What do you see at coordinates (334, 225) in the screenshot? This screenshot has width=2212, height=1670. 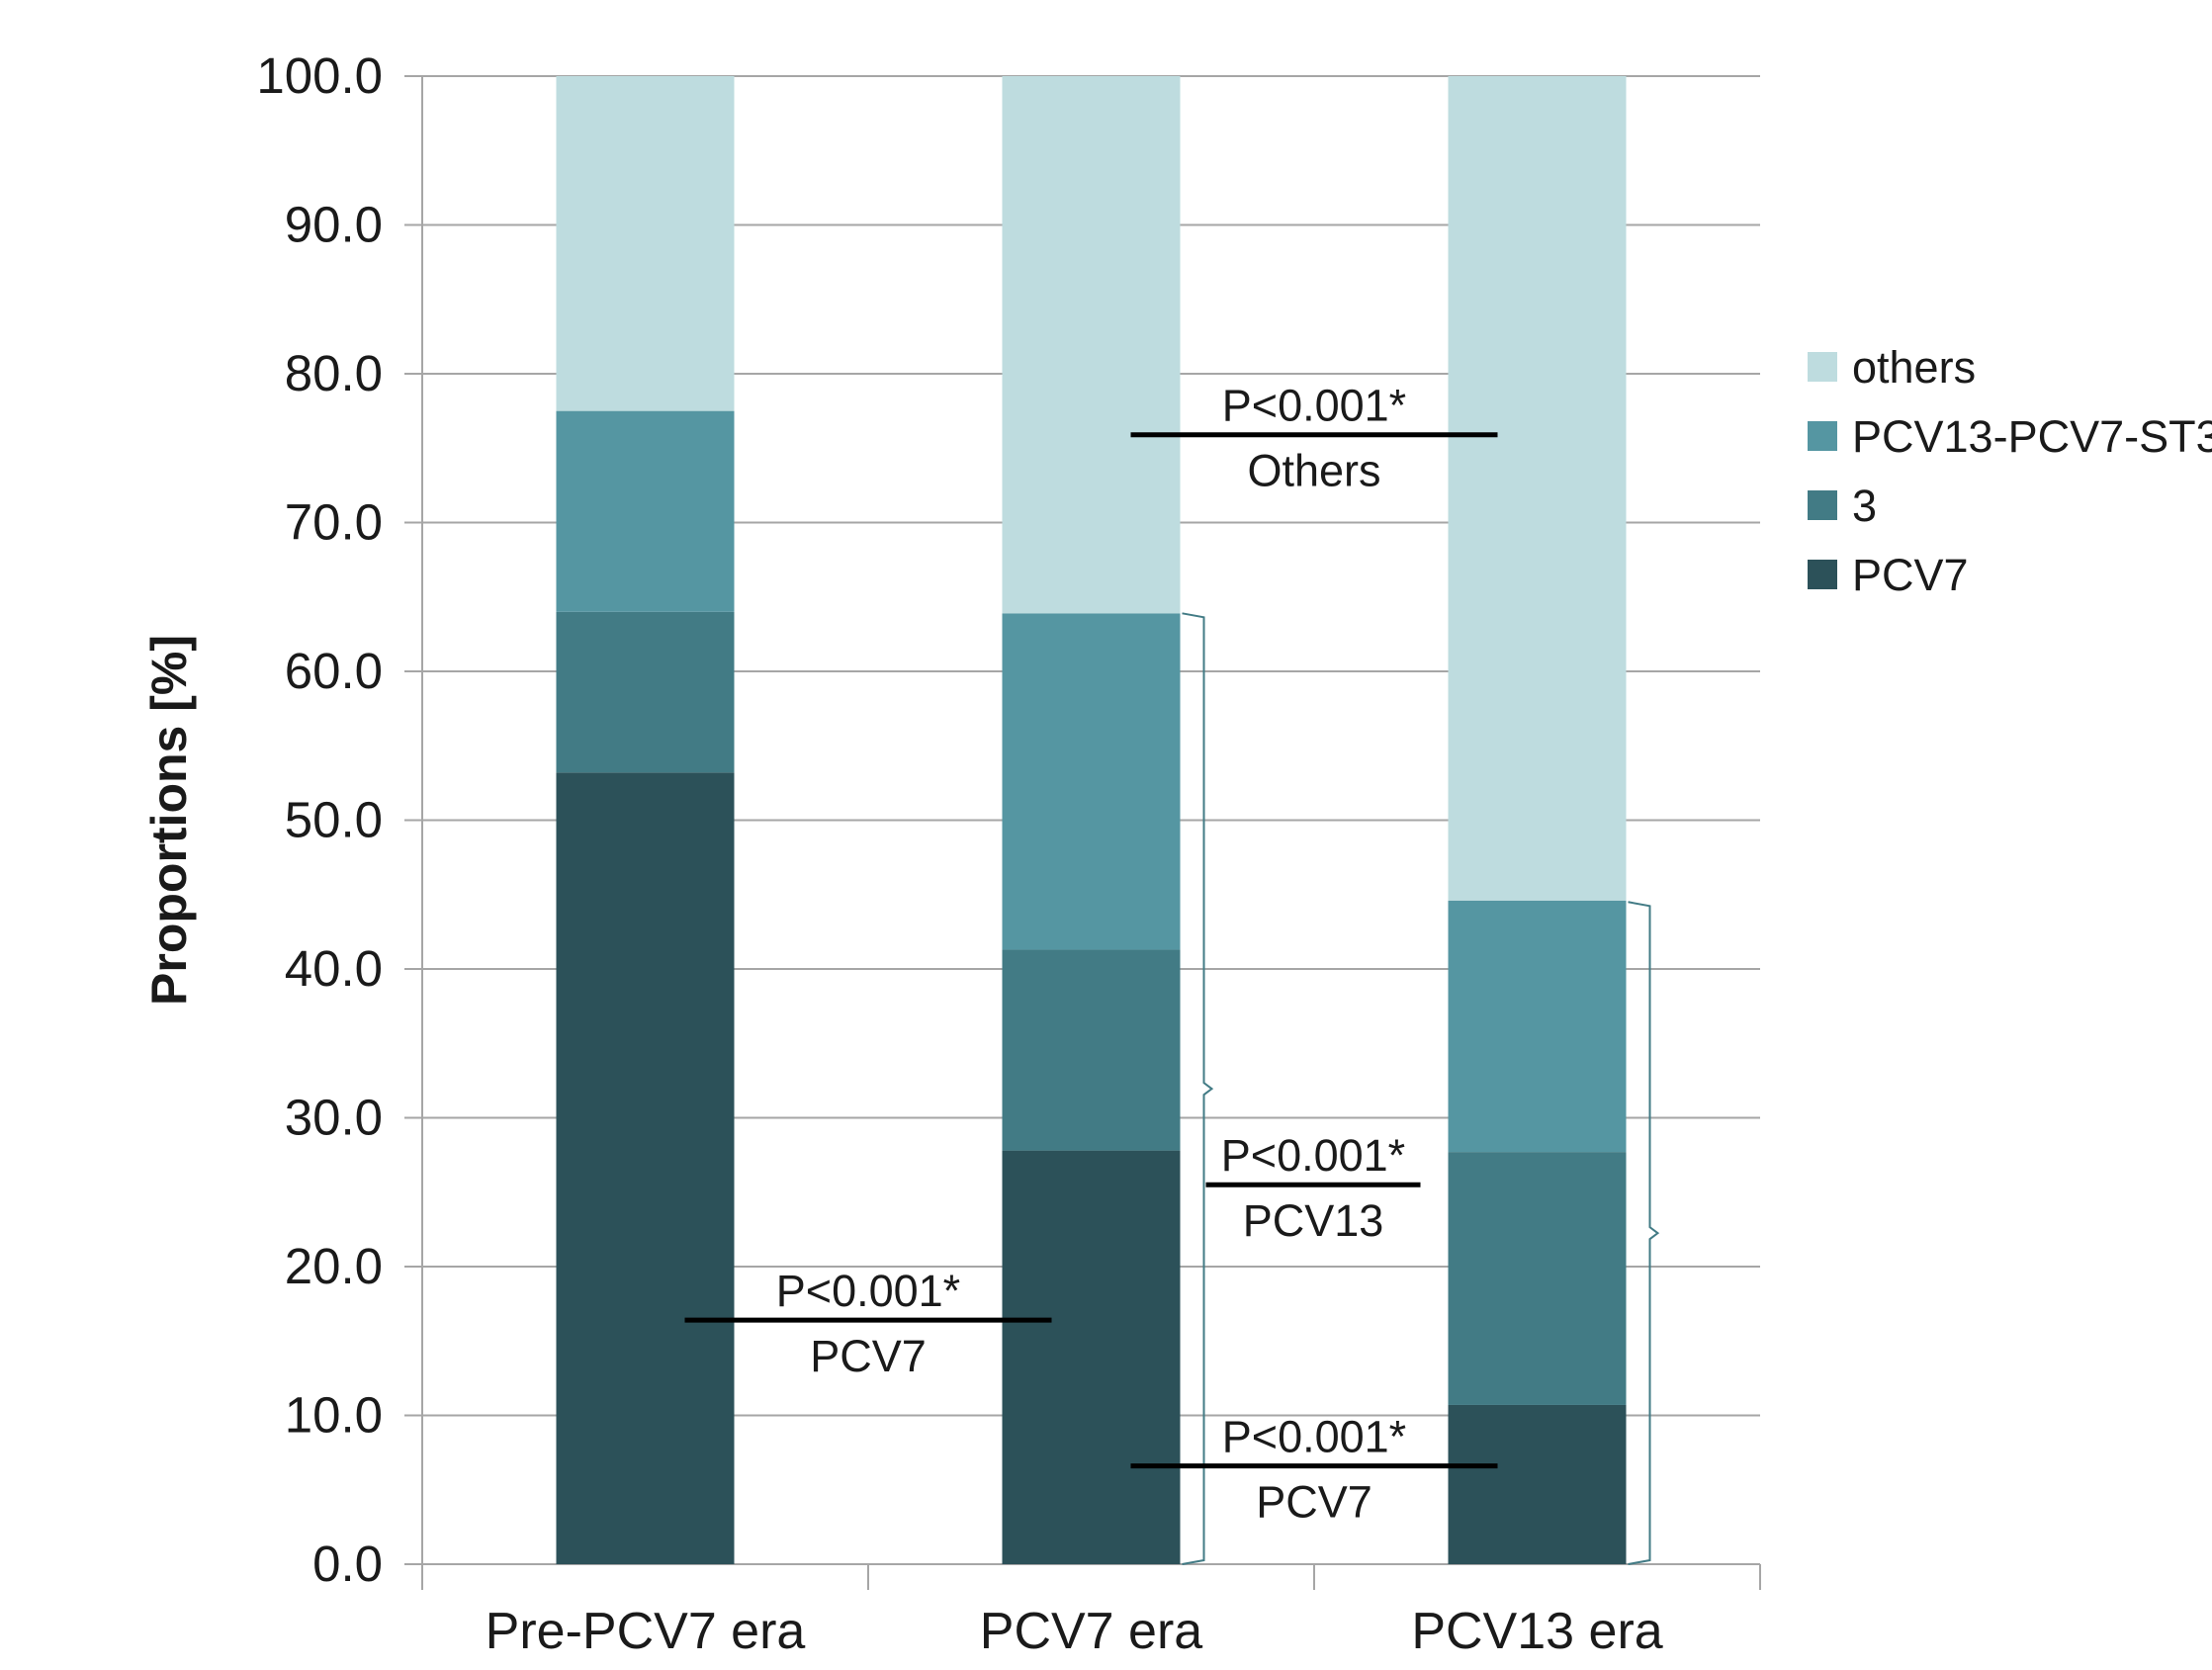 I see `y-tick-label: 90.0` at bounding box center [334, 225].